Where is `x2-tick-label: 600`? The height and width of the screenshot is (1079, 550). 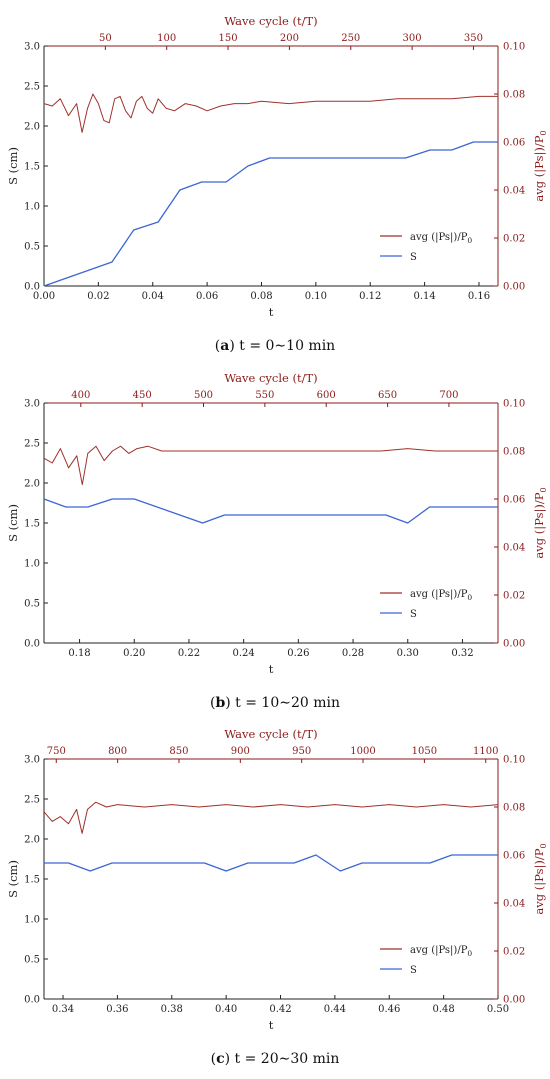
x2-tick-label: 600 is located at coordinates (326, 395).